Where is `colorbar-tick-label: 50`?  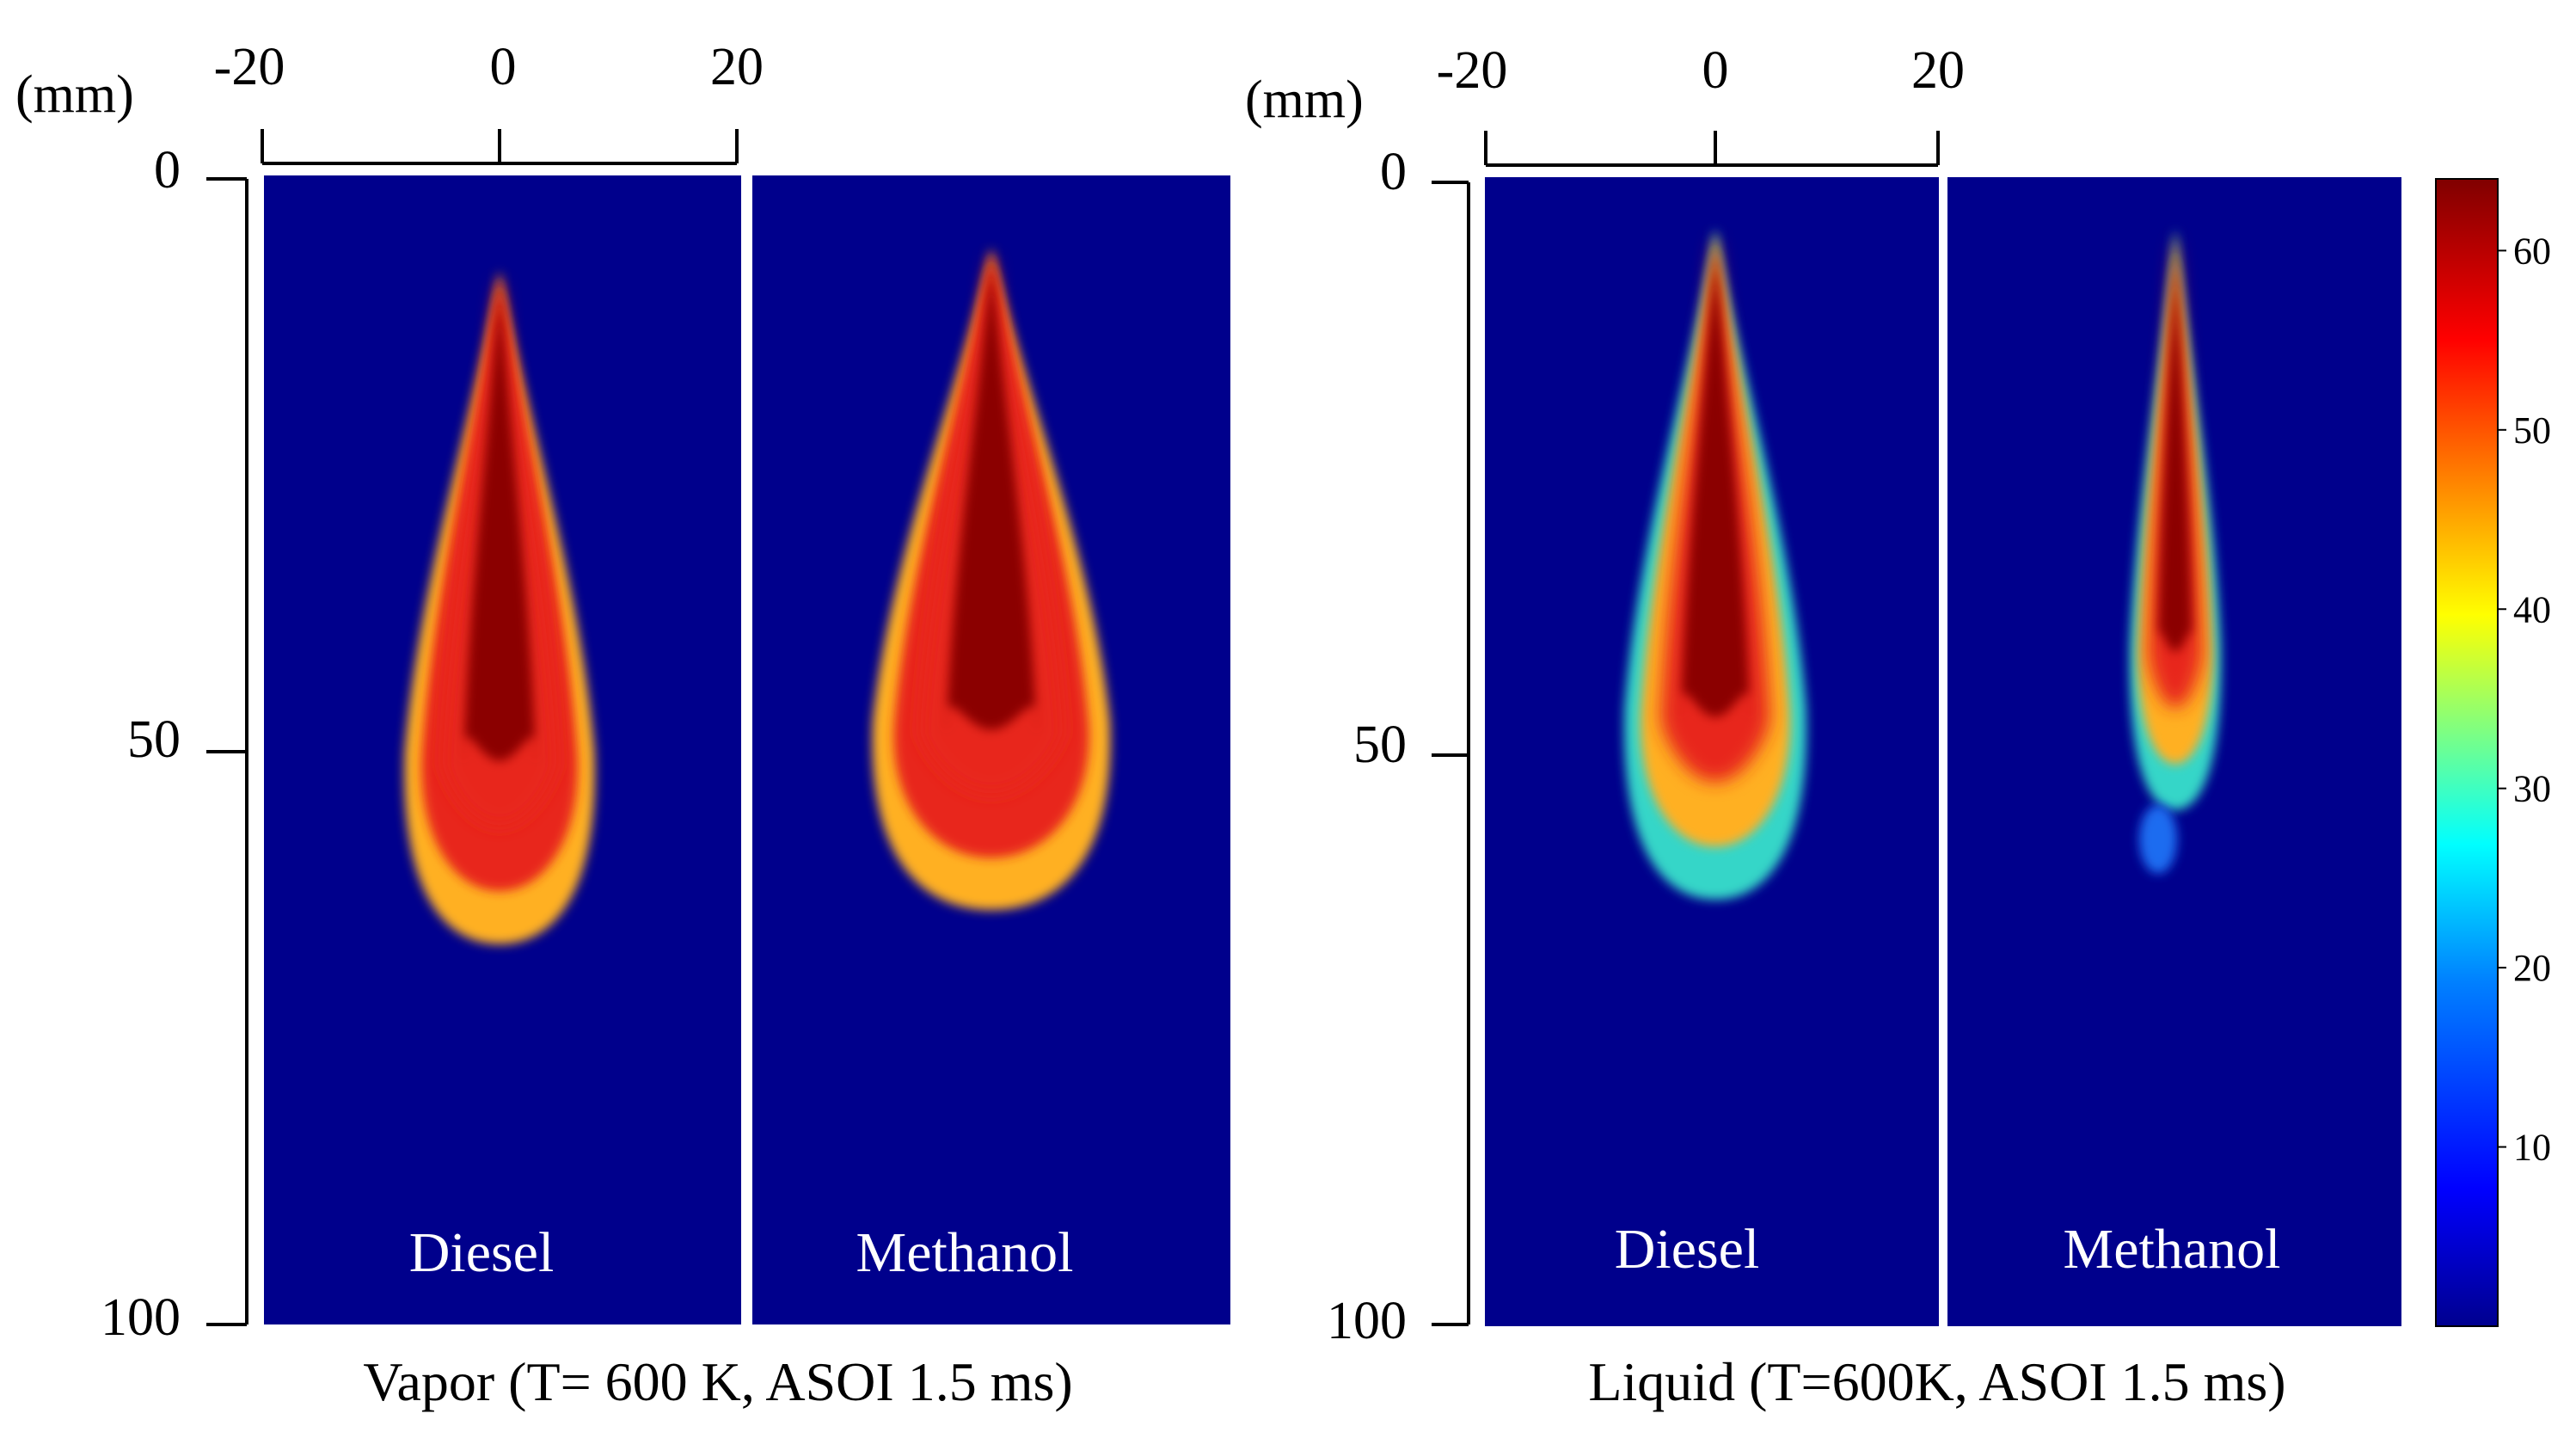 colorbar-tick-label: 50 is located at coordinates (2532, 430).